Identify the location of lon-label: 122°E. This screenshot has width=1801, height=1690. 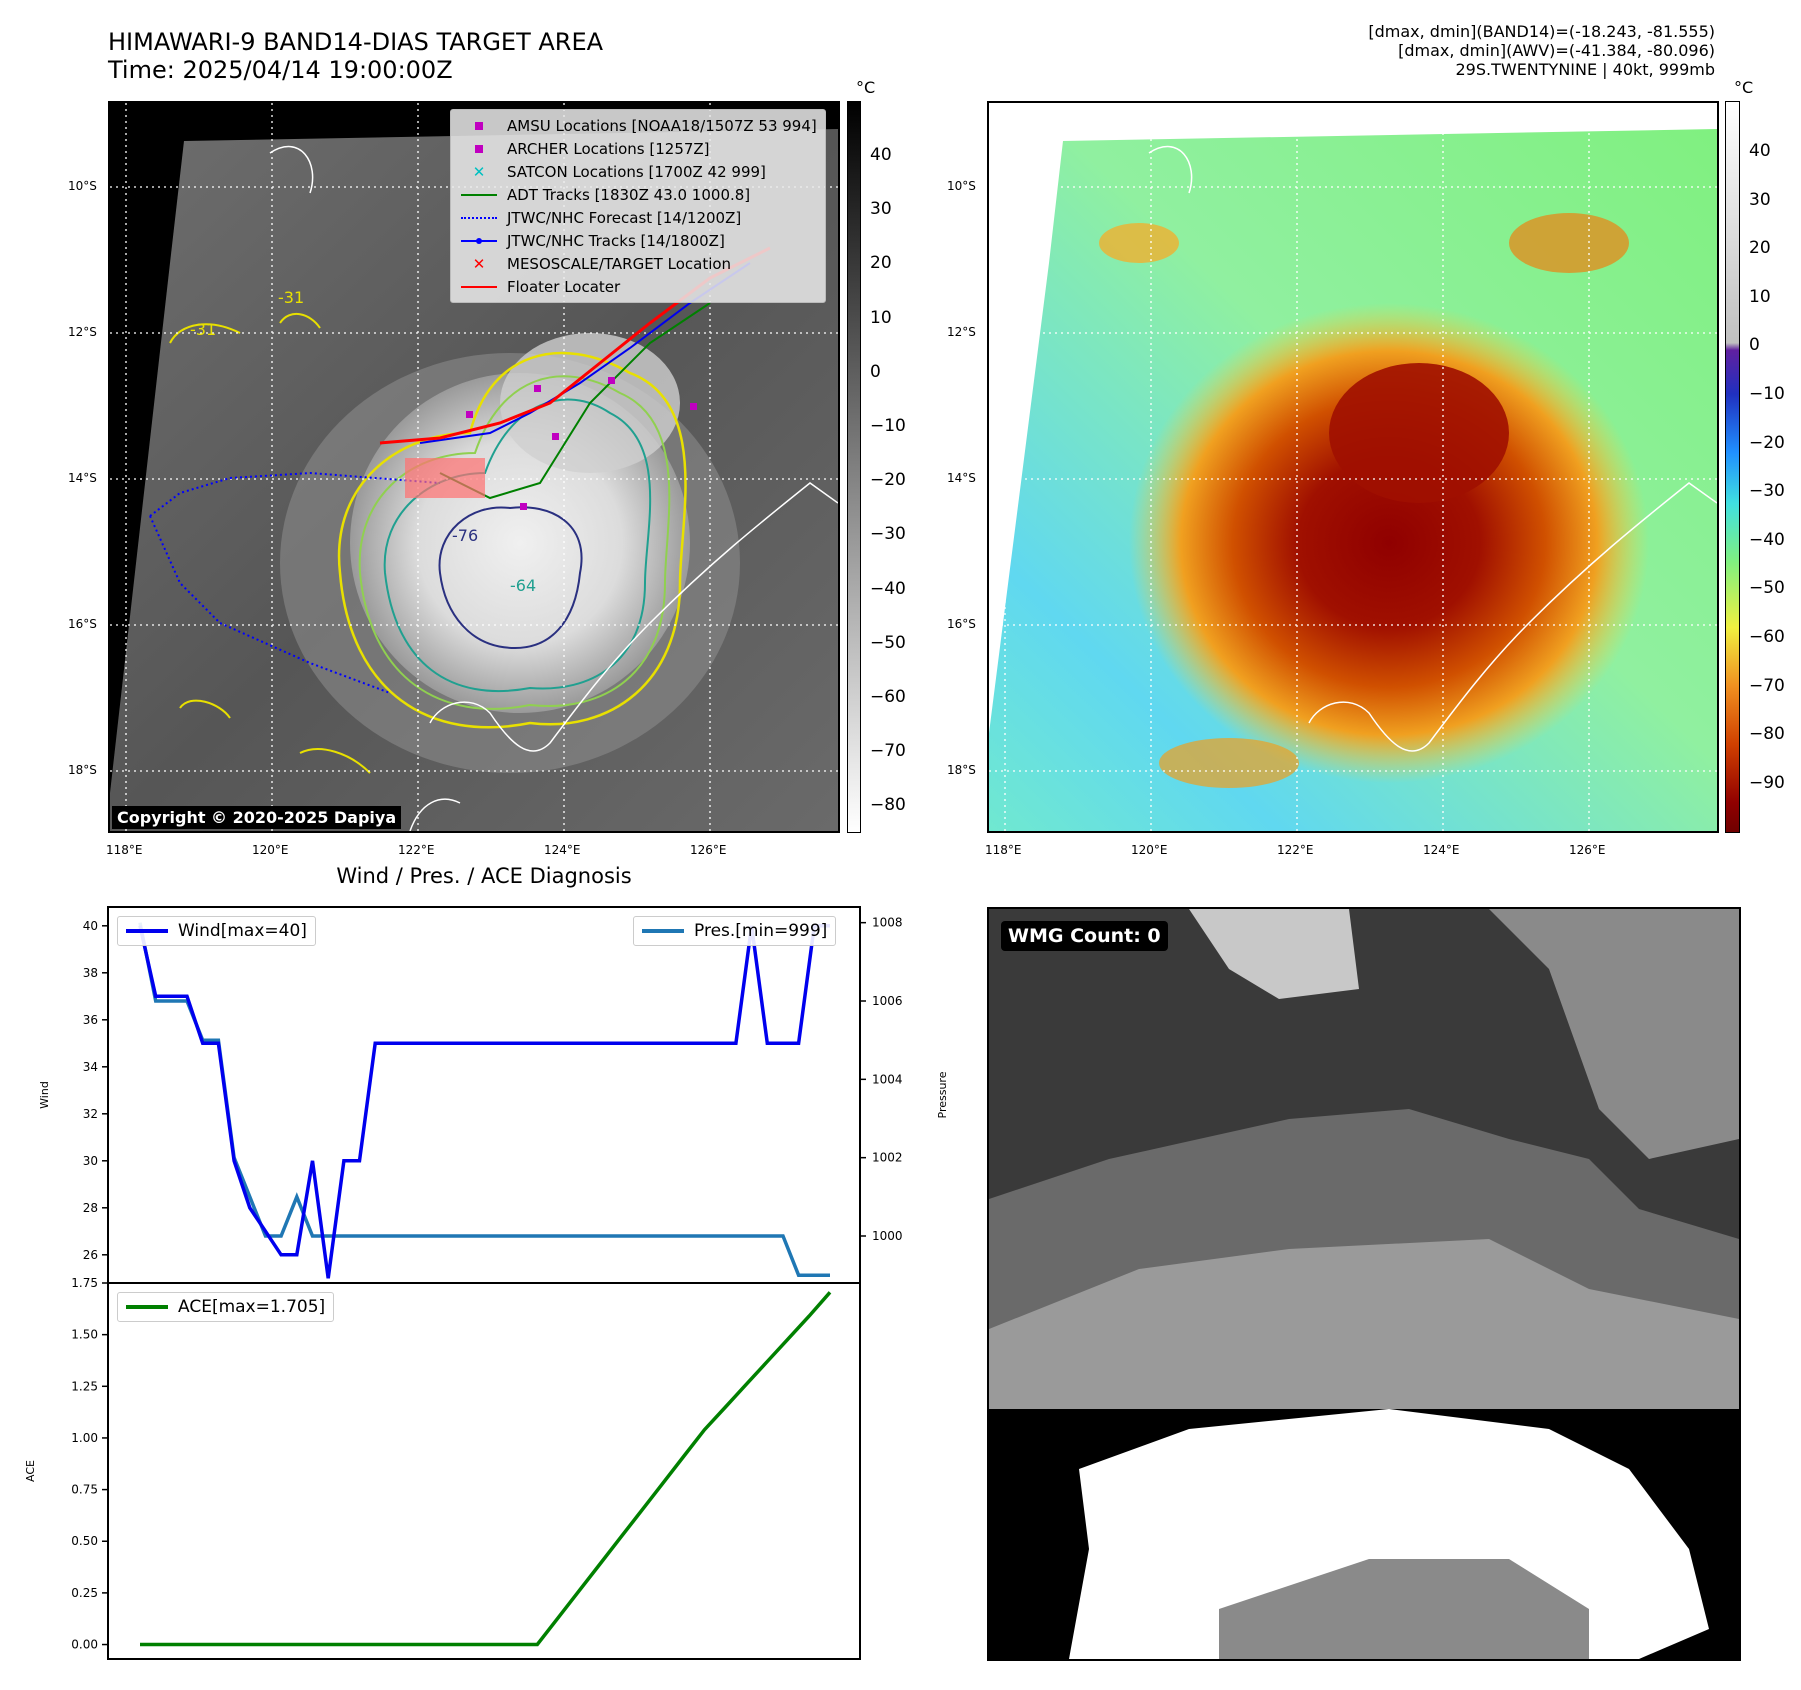
(1295, 850).